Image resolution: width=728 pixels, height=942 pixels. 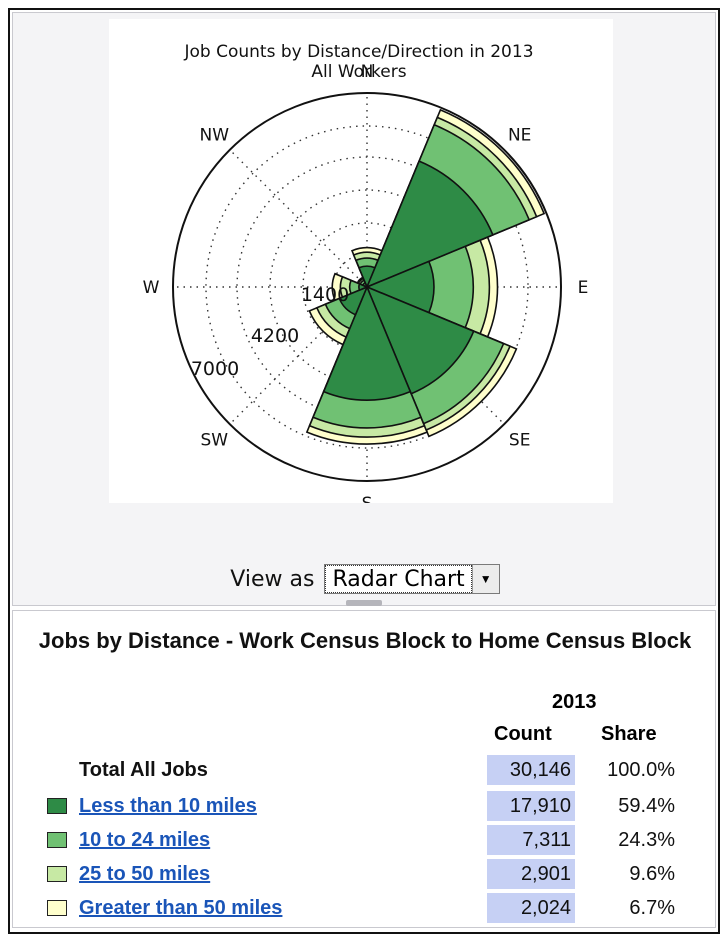 I want to click on panel-splitter-handle, so click(x=364, y=603).